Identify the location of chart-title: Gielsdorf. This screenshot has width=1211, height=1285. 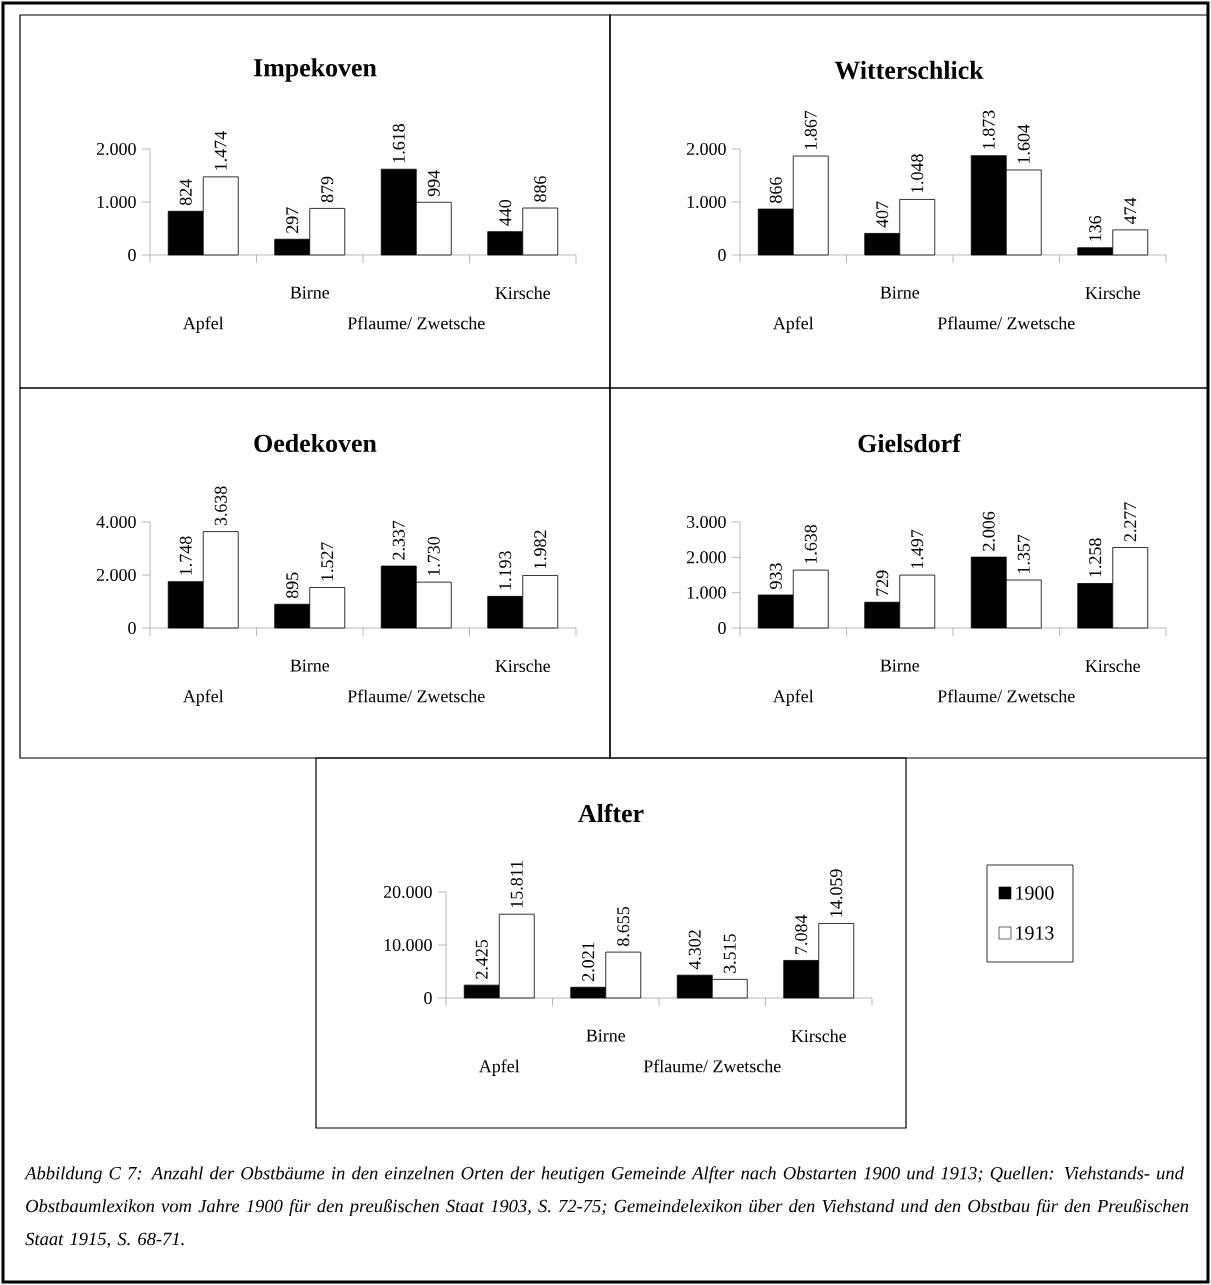
(910, 443).